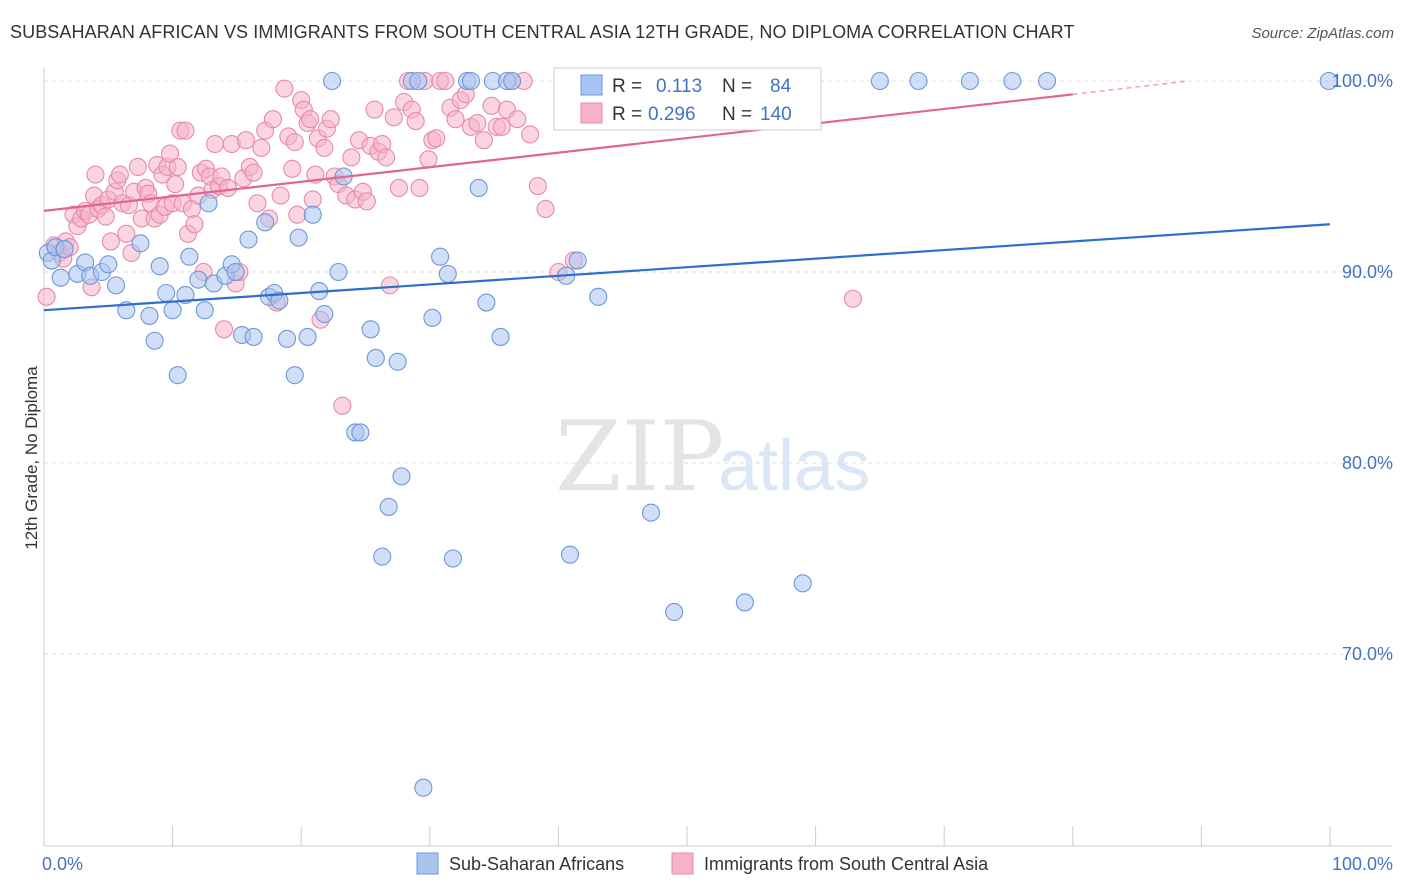 Image resolution: width=1406 pixels, height=892 pixels. I want to click on watermark-atlas: atlas, so click(794, 466).